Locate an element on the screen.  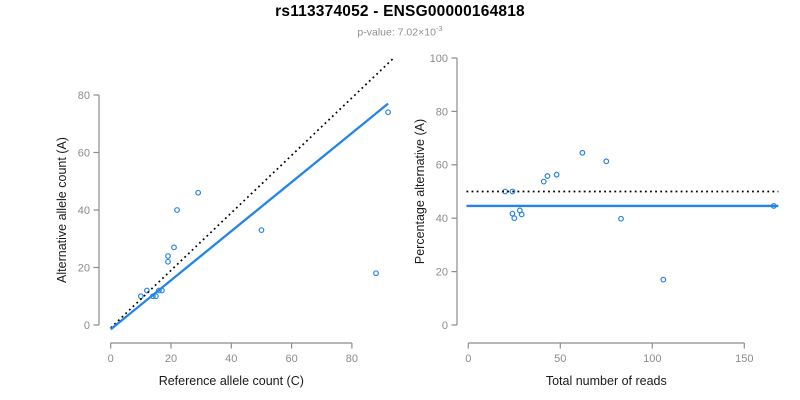
x-tick-label: 100 is located at coordinates (652, 359).